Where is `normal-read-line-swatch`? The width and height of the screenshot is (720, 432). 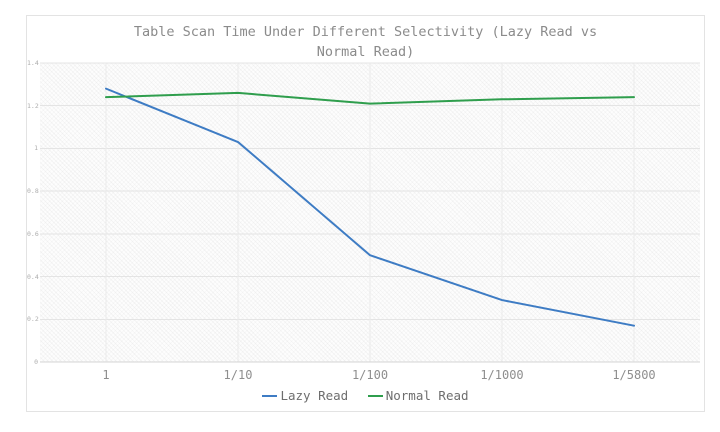 normal-read-line-swatch is located at coordinates (375, 395).